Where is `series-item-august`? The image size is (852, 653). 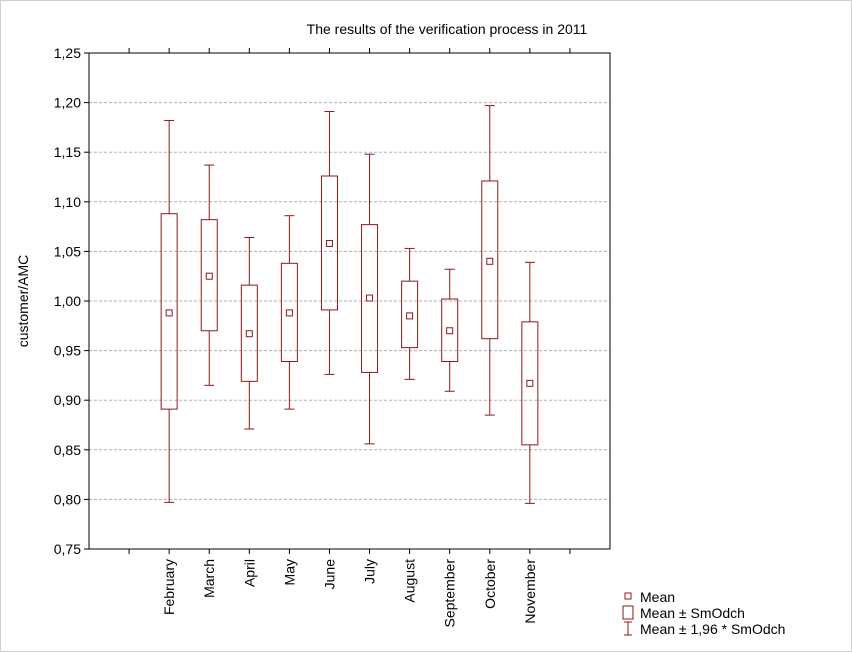 series-item-august is located at coordinates (410, 313).